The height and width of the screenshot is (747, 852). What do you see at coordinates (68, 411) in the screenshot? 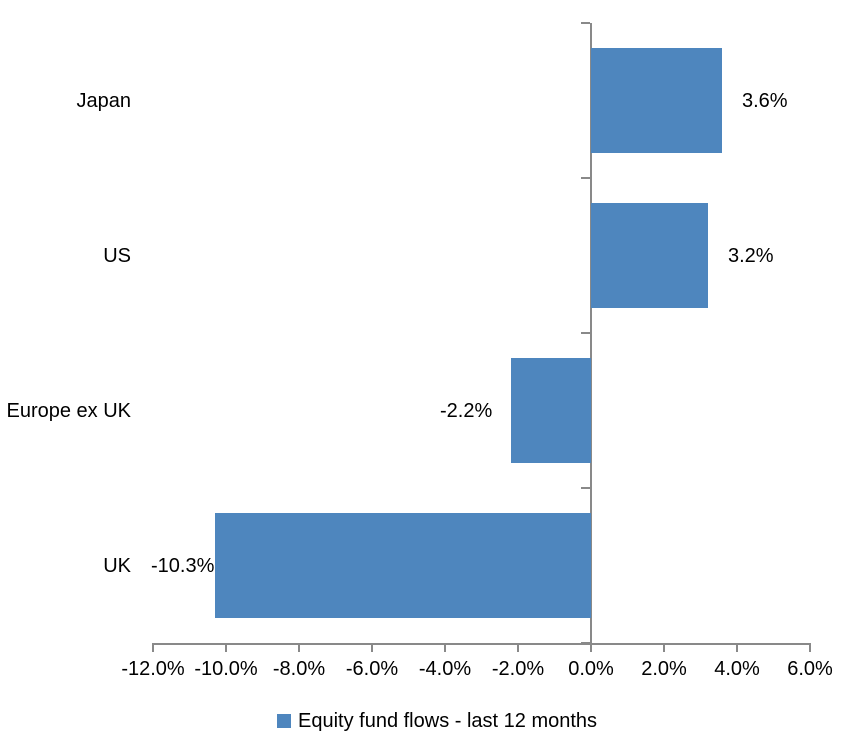
I see `category-label-europe-ex-uk: Europe ex UK` at bounding box center [68, 411].